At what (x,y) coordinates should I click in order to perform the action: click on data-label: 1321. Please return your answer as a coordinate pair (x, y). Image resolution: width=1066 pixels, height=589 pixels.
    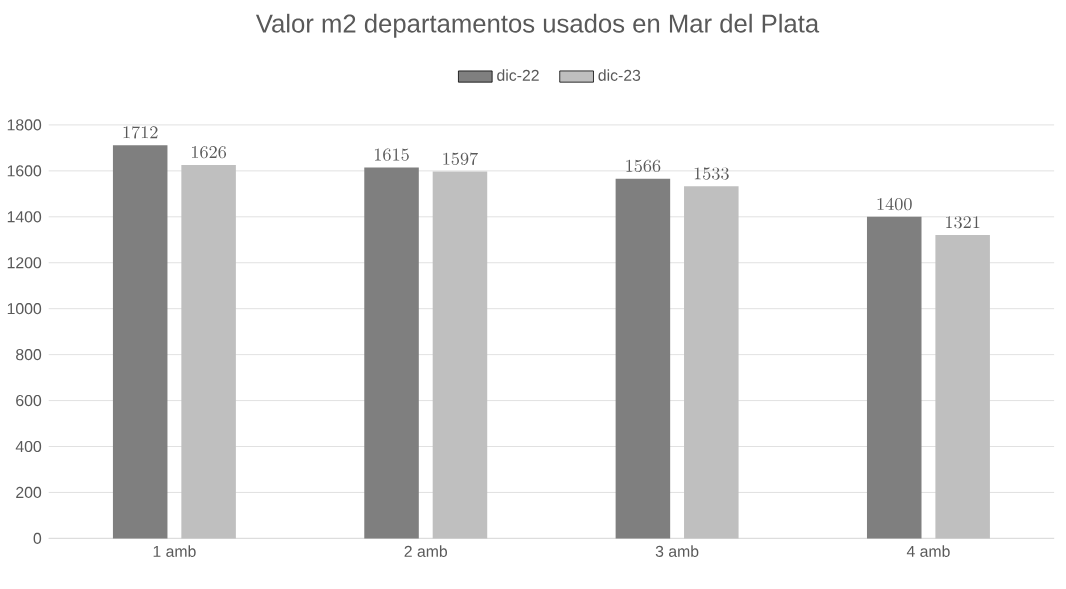
    Looking at the image, I should click on (963, 222).